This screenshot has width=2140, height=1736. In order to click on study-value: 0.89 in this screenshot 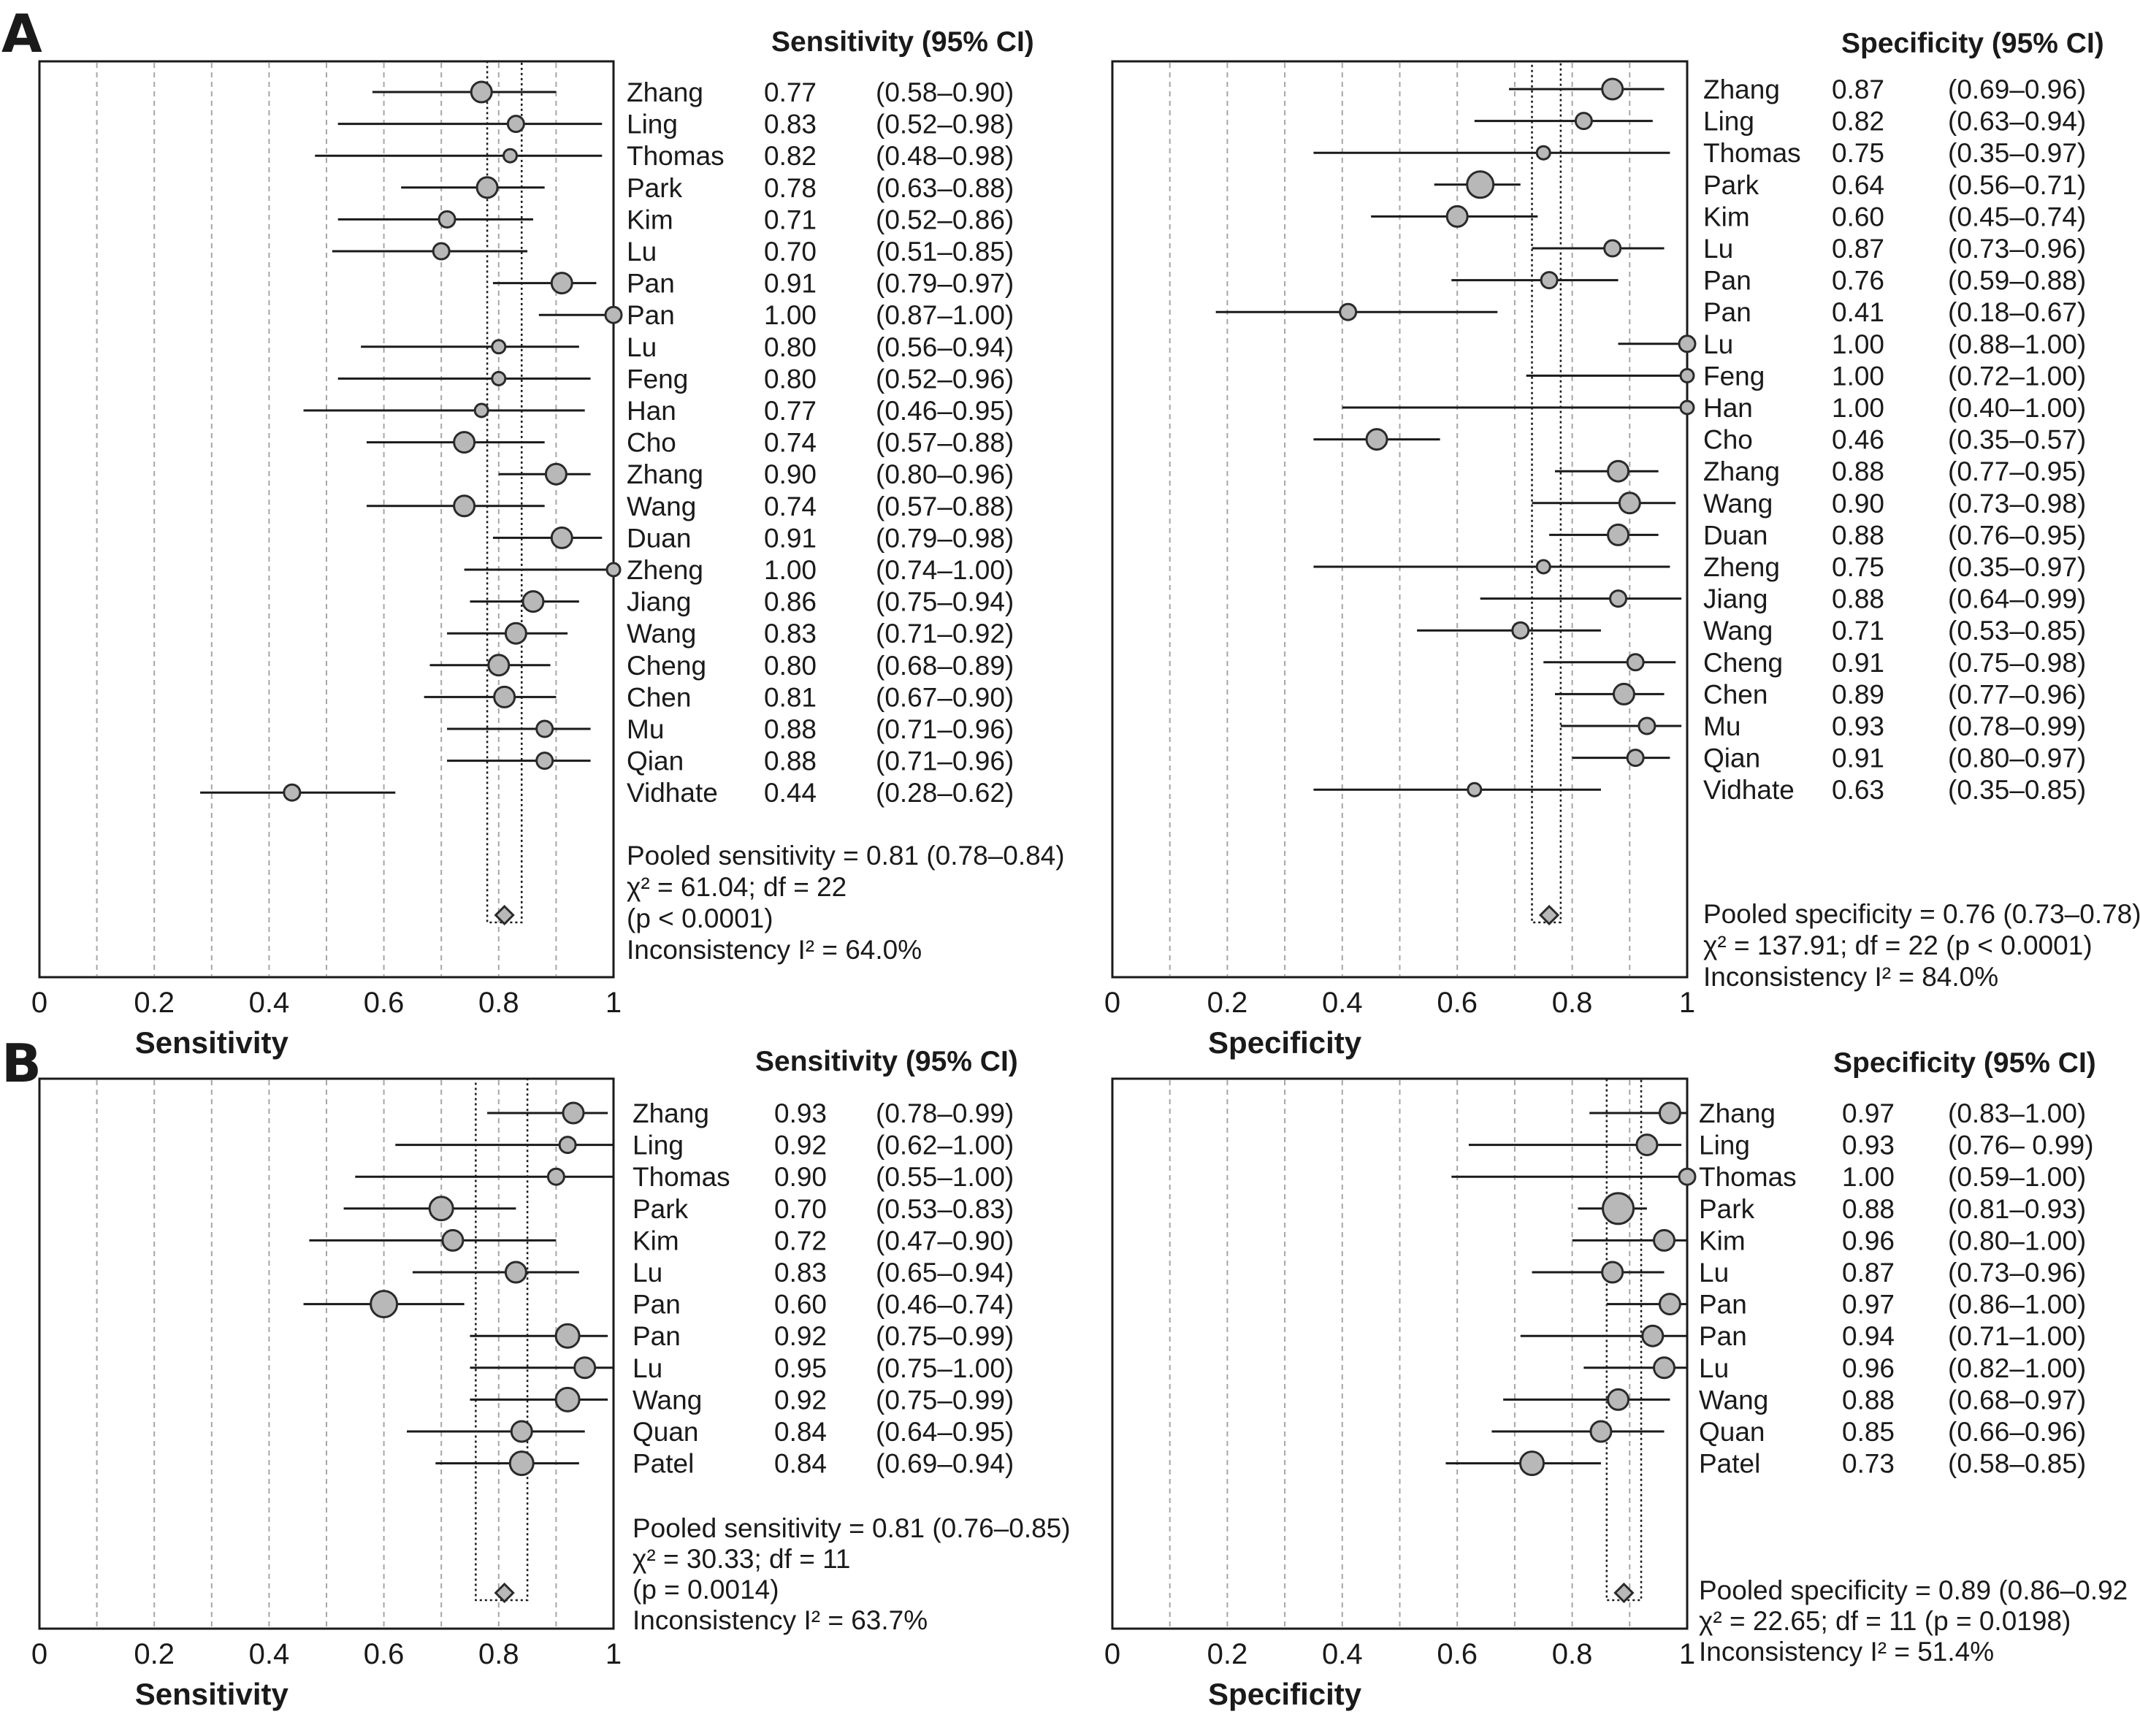, I will do `click(1858, 694)`.